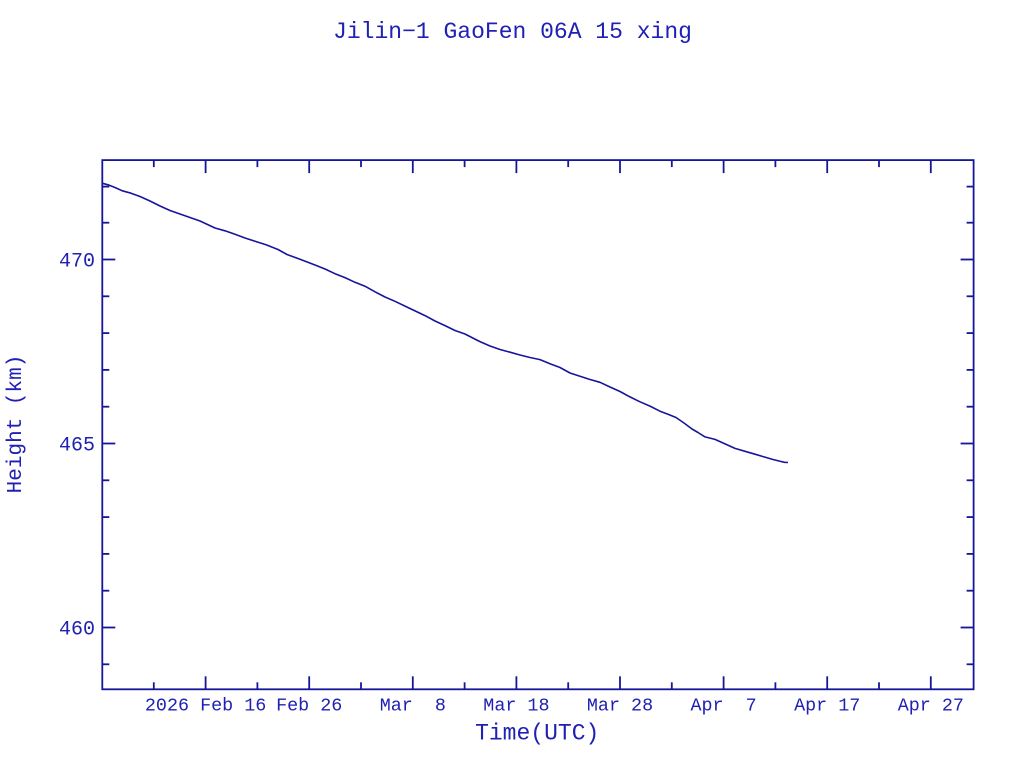 The image size is (1024, 768). Describe the element at coordinates (16, 424) in the screenshot. I see `svg-text: Height (km)` at that location.